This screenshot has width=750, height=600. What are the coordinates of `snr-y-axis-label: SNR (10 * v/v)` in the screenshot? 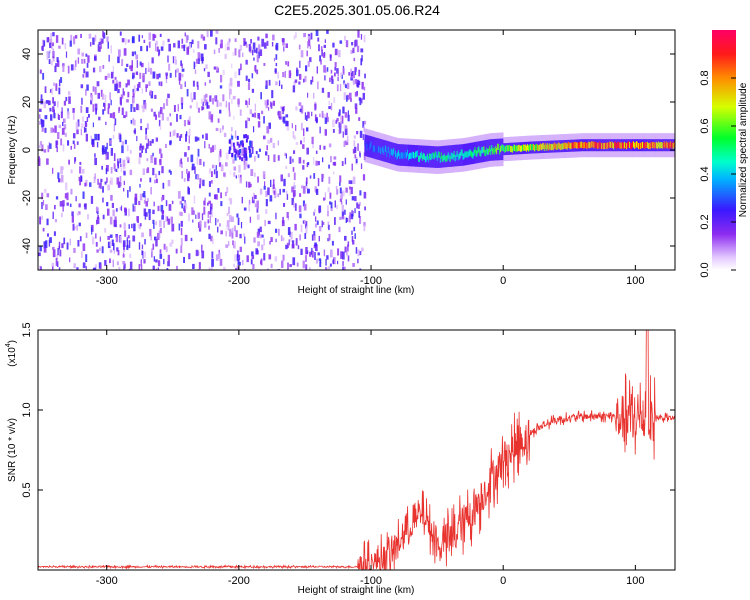 It's located at (12, 450).